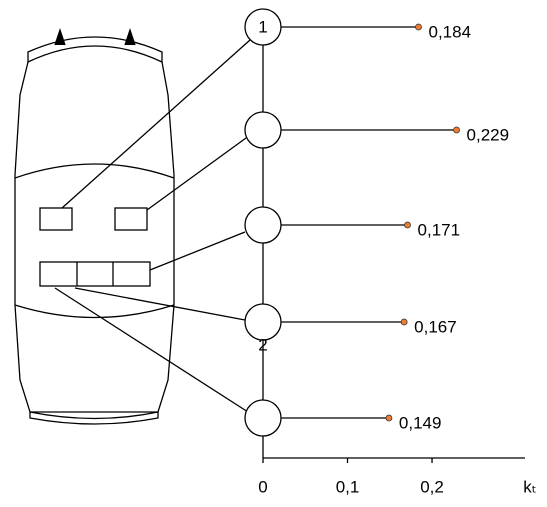  I want to click on x-tick-label: 0, so click(262, 486).